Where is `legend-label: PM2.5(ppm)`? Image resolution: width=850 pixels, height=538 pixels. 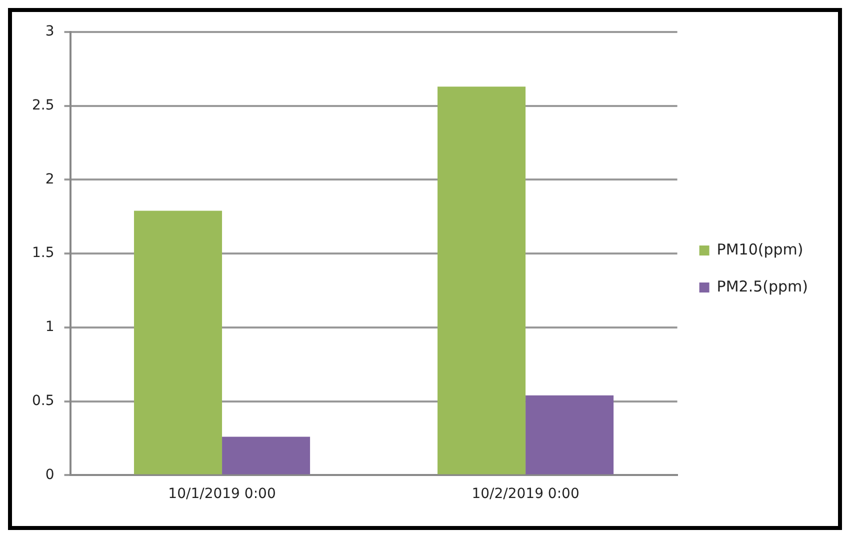 legend-label: PM2.5(ppm) is located at coordinates (762, 286).